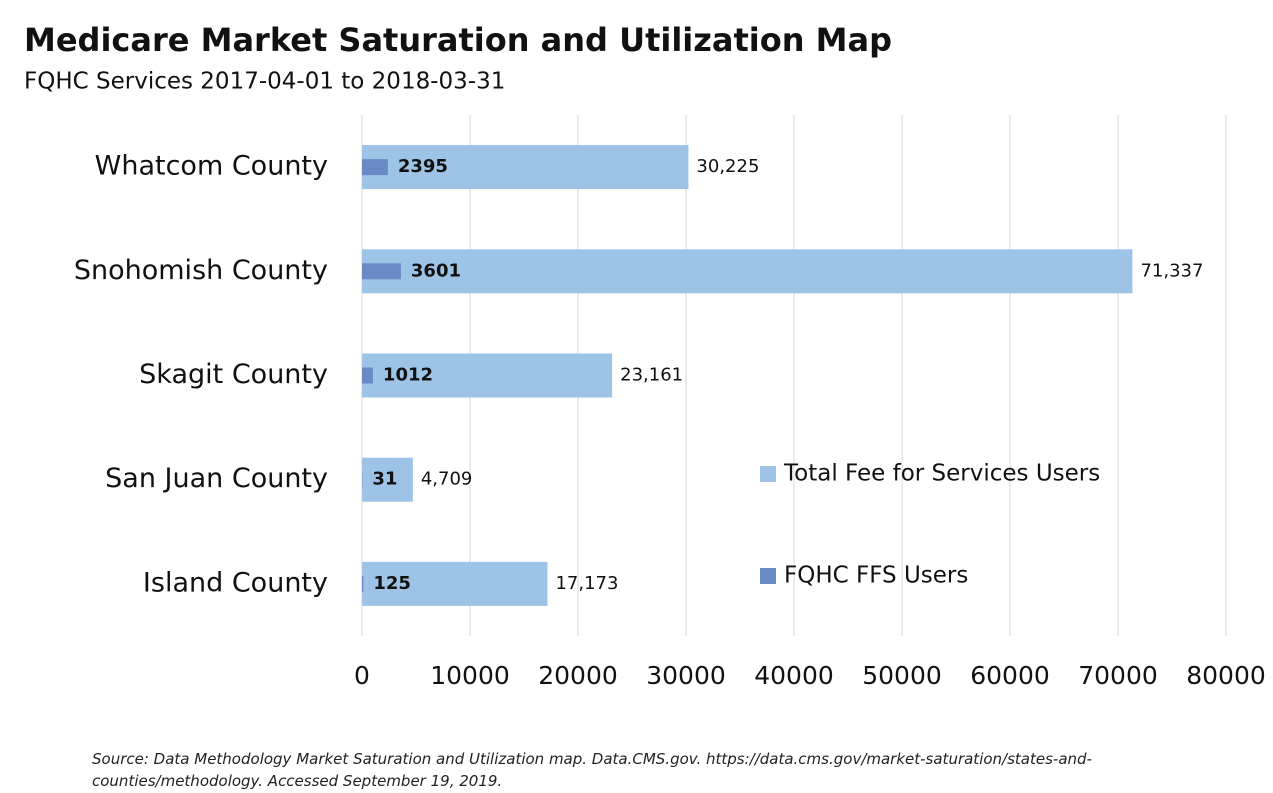  Describe the element at coordinates (392, 583) in the screenshot. I see `data-label: 125` at that location.